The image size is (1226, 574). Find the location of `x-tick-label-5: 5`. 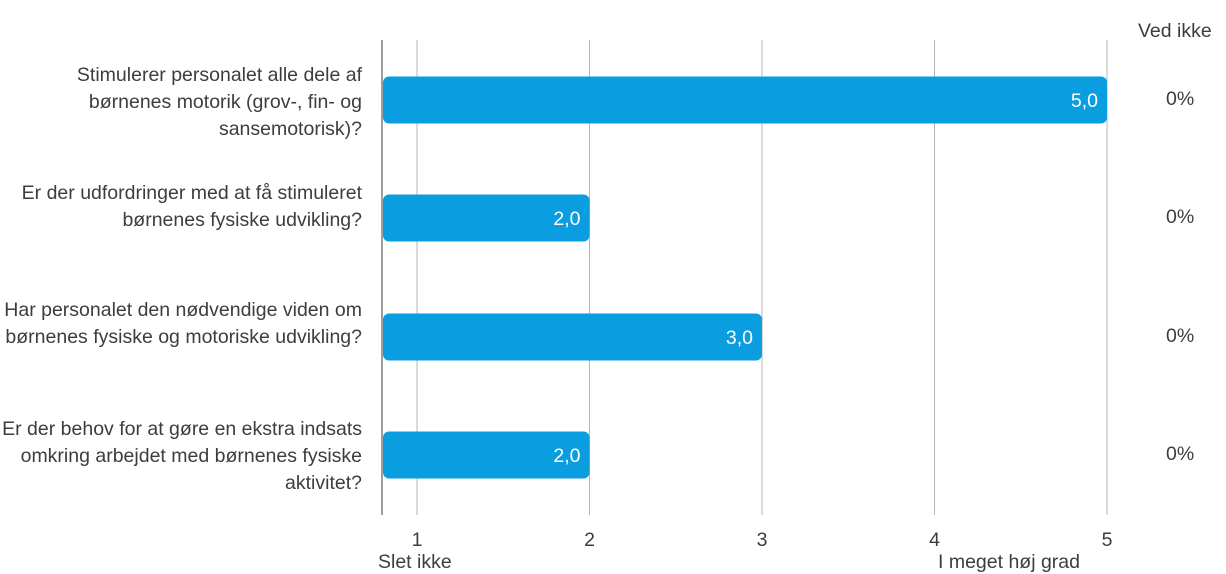

x-tick-label-5: 5 is located at coordinates (1107, 540).